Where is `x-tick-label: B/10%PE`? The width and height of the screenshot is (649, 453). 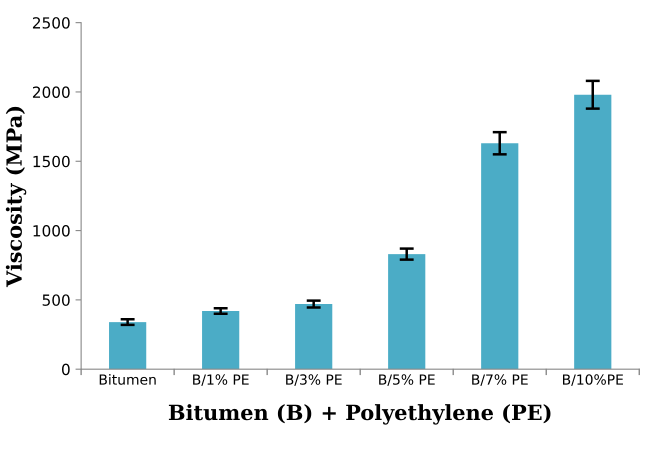
x-tick-label: B/10%PE is located at coordinates (593, 380).